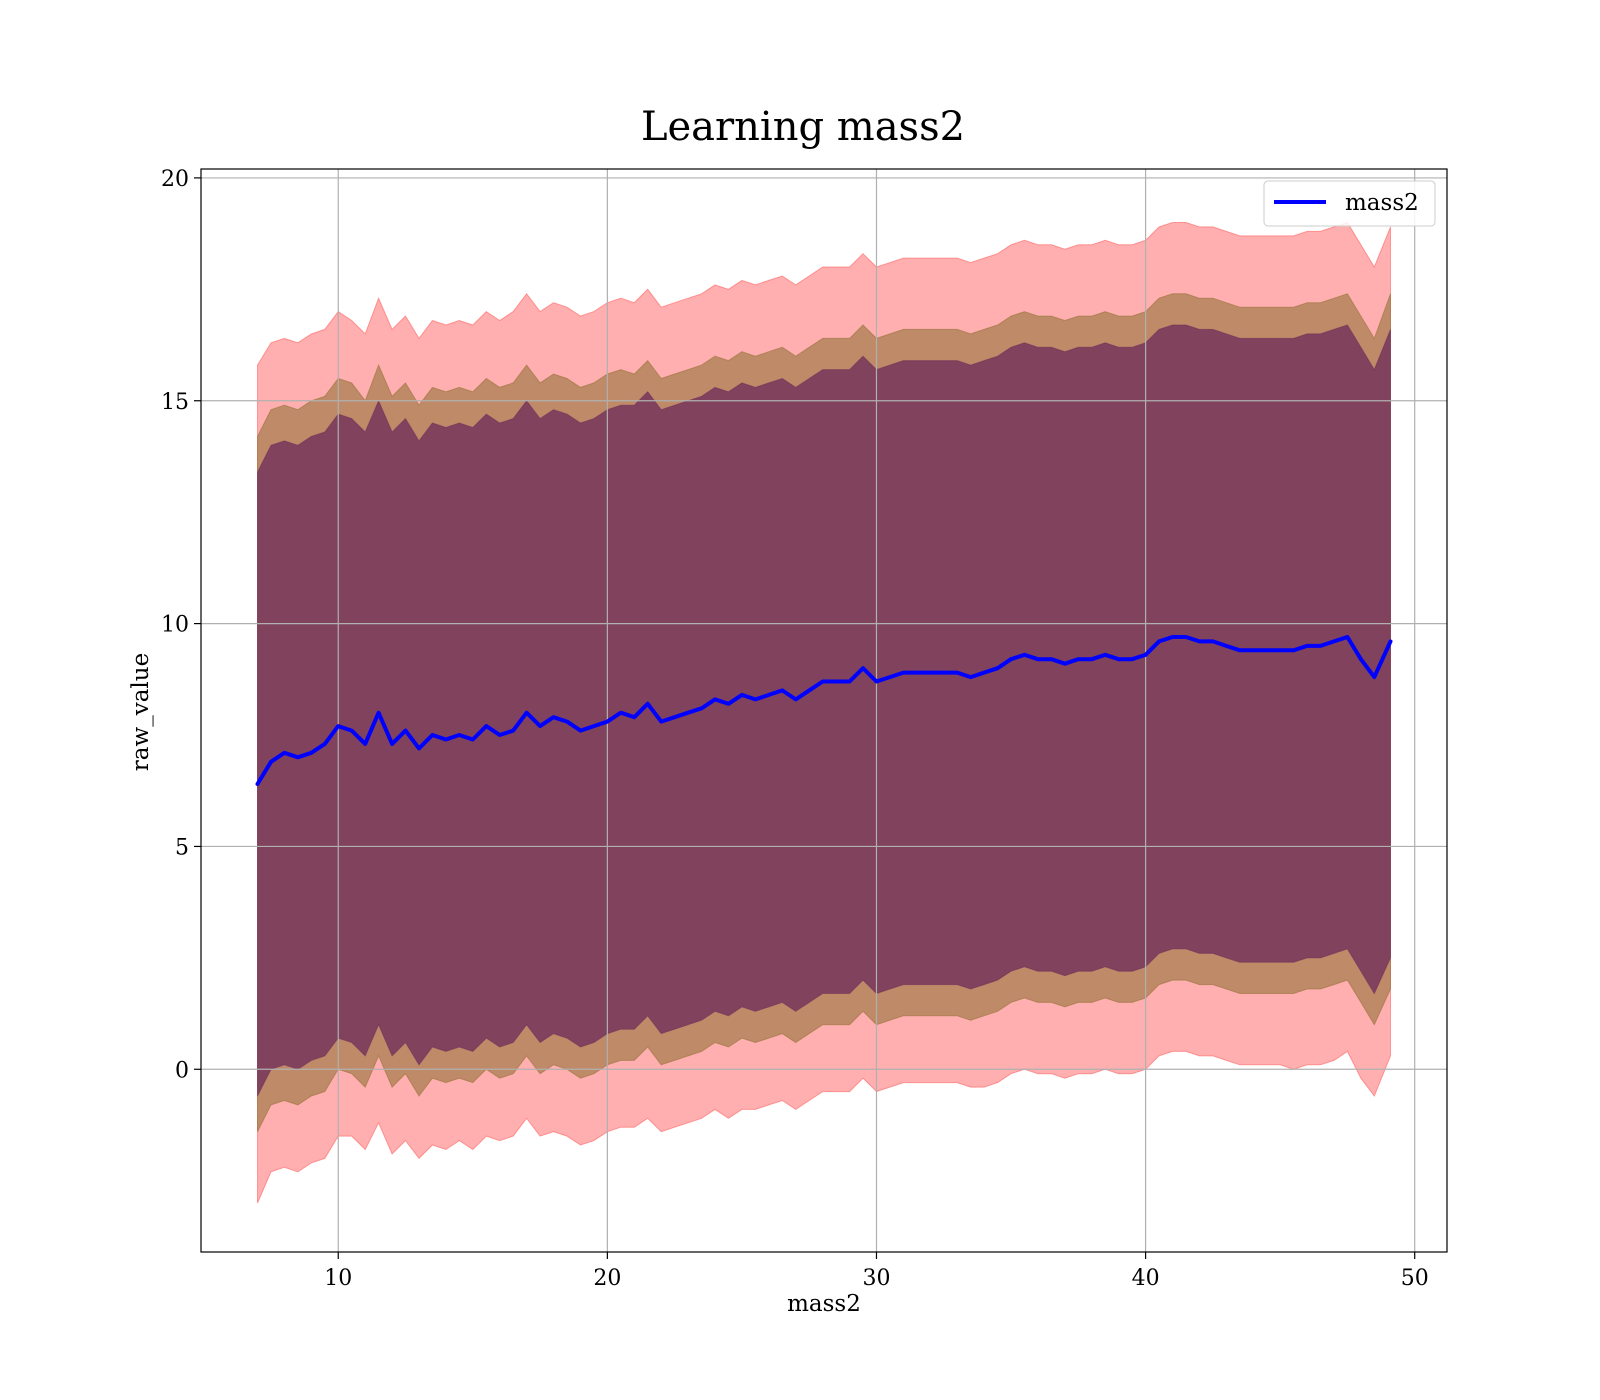  What do you see at coordinates (141, 712) in the screenshot?
I see `y-axis-label: raw_value` at bounding box center [141, 712].